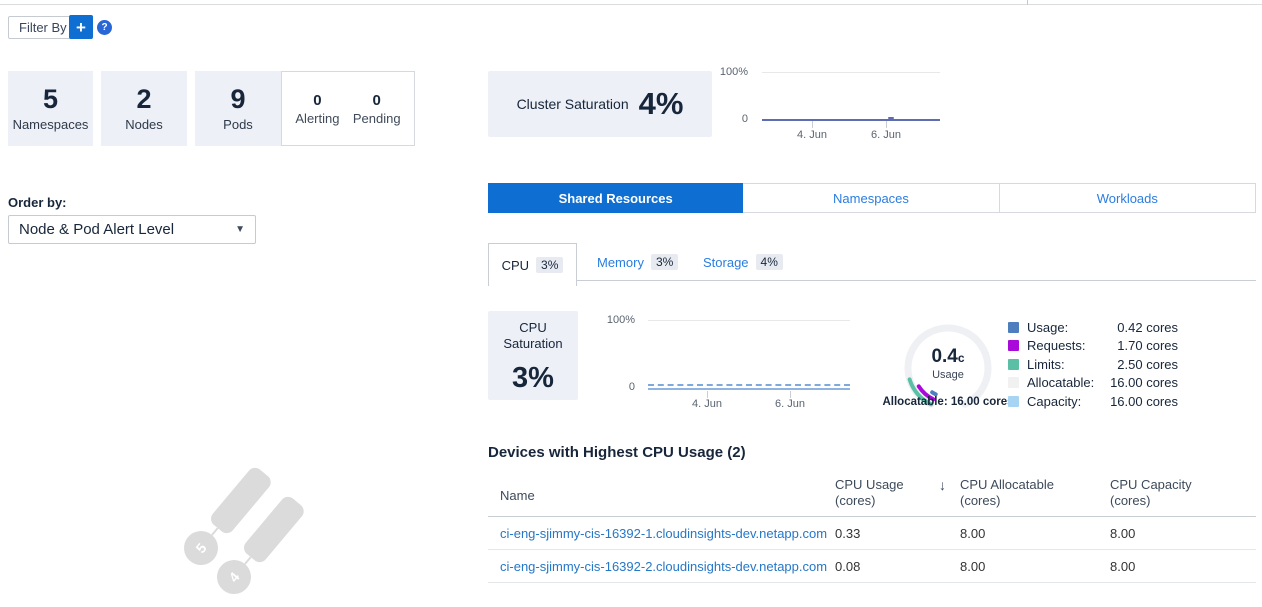  I want to click on limits-swatch, so click(1013, 364).